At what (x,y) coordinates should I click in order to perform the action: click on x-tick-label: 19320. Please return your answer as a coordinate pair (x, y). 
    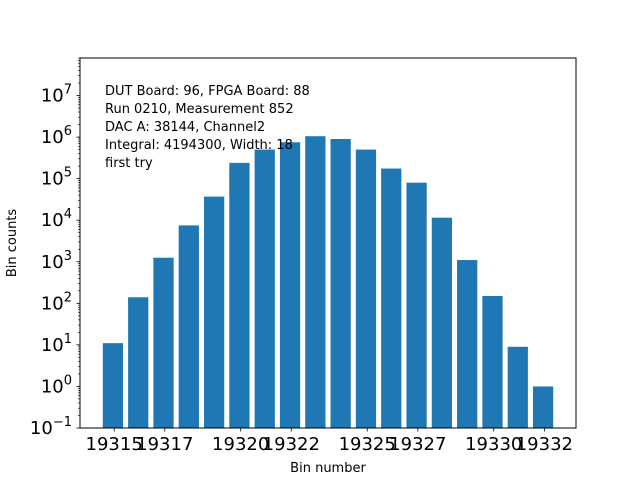
    Looking at the image, I should click on (240, 444).